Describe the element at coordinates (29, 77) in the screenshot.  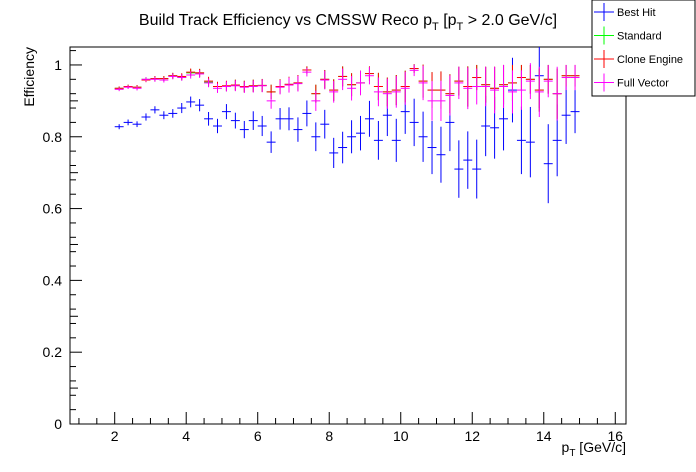
I see `y-axis-label: Efficiency` at that location.